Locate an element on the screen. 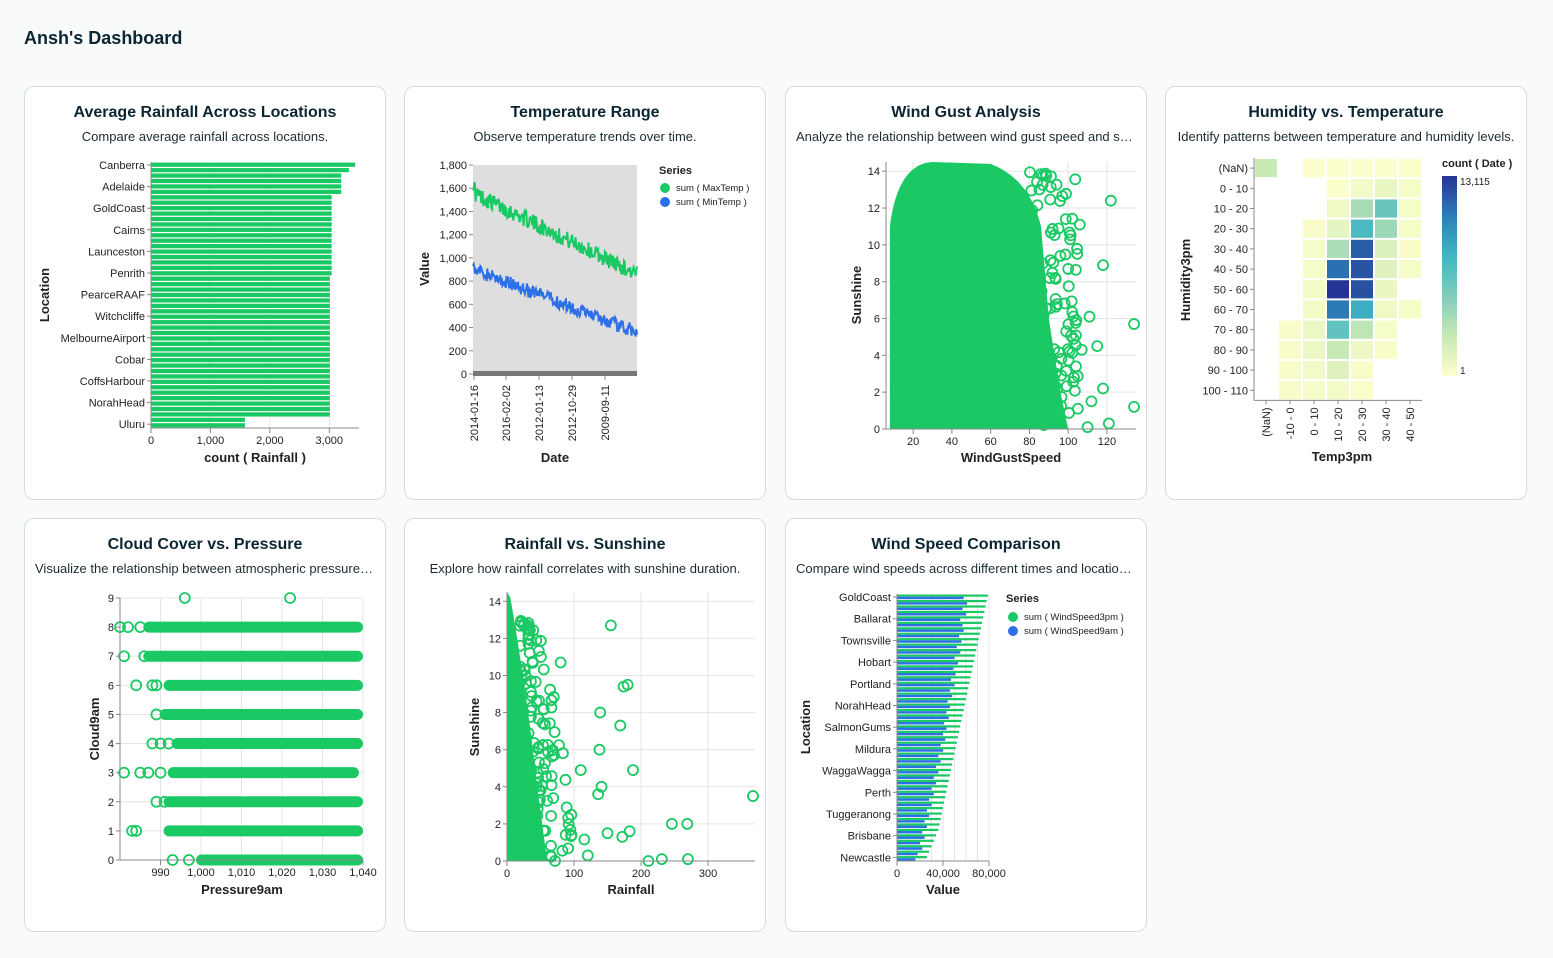 The width and height of the screenshot is (1553, 958). x-tick-label: 0 - 10 is located at coordinates (1315, 421).